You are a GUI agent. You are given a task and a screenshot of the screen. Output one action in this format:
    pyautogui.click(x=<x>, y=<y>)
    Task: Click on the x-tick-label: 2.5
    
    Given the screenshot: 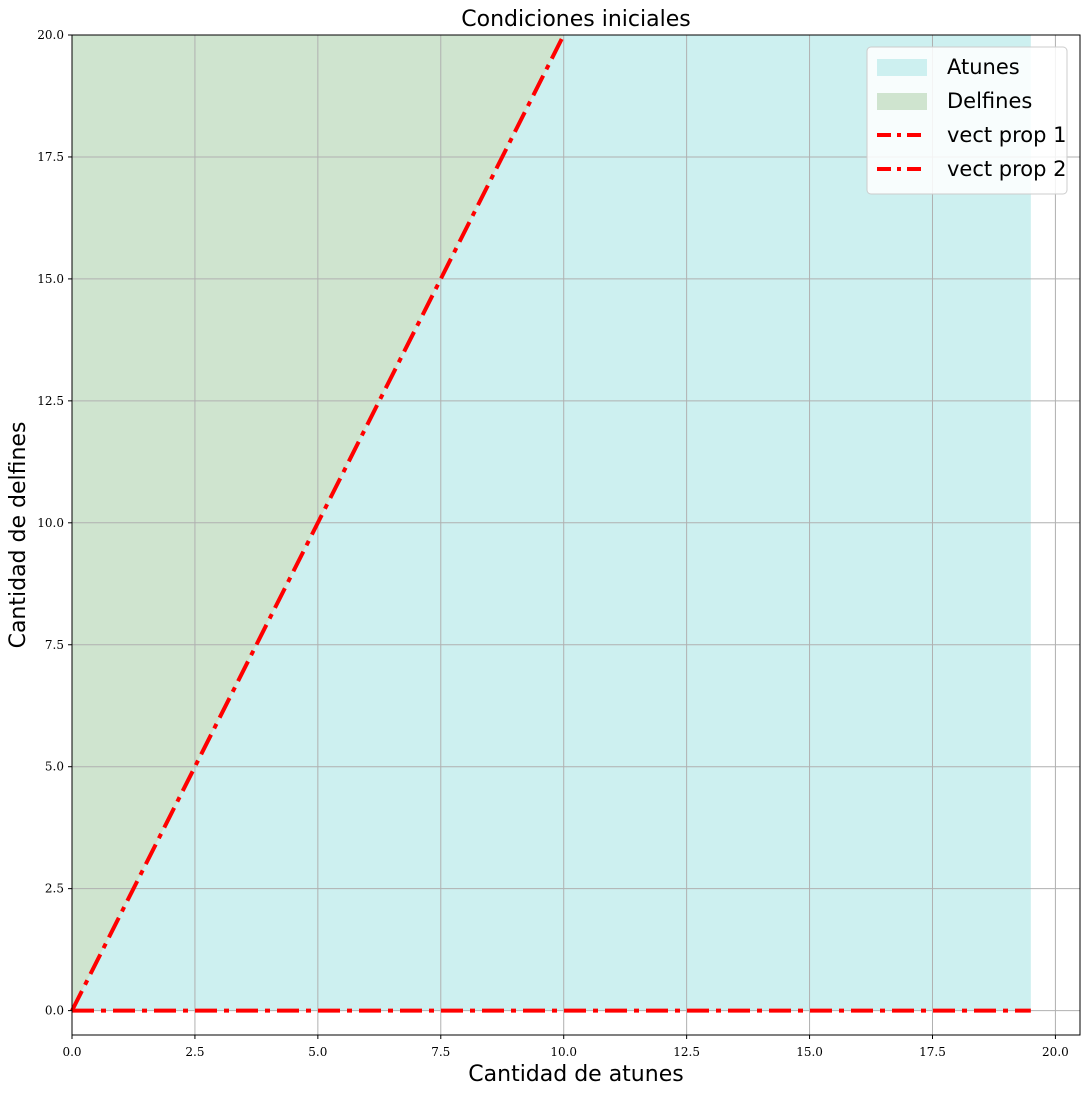 What is the action you would take?
    pyautogui.click(x=194, y=1052)
    